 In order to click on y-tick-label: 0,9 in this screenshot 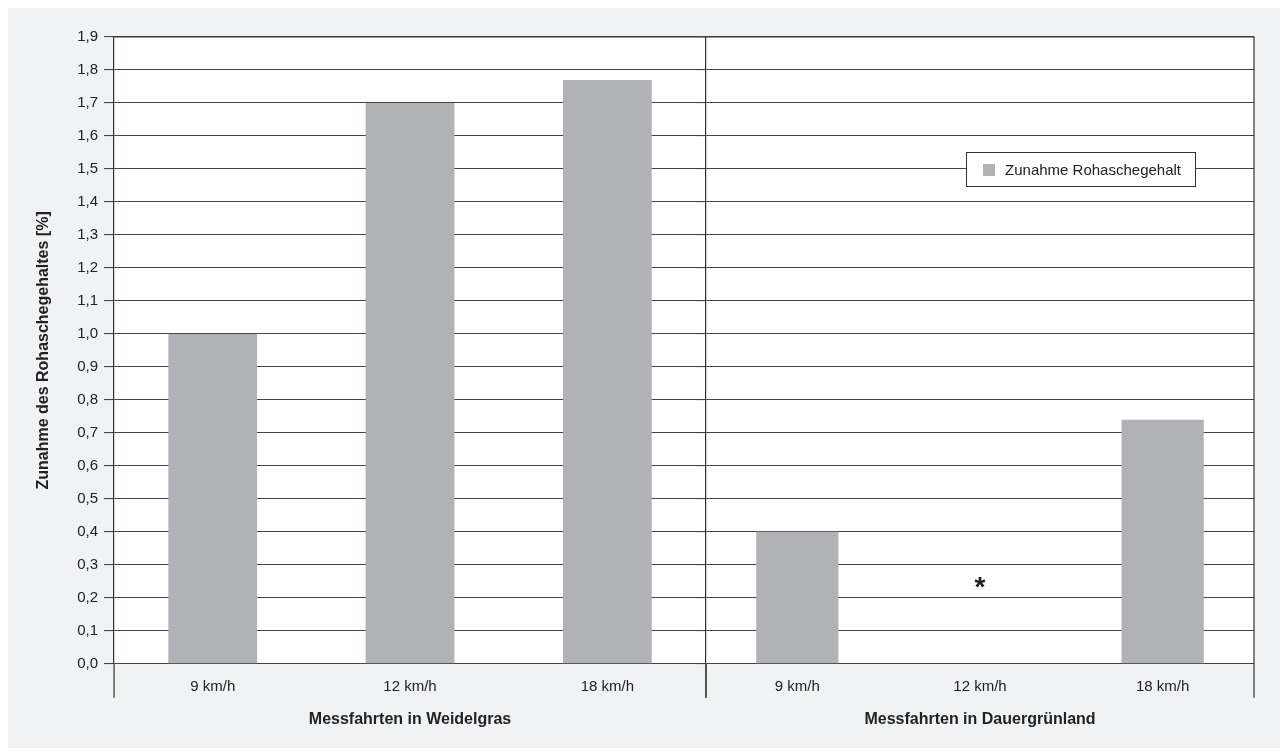, I will do `click(88, 366)`.